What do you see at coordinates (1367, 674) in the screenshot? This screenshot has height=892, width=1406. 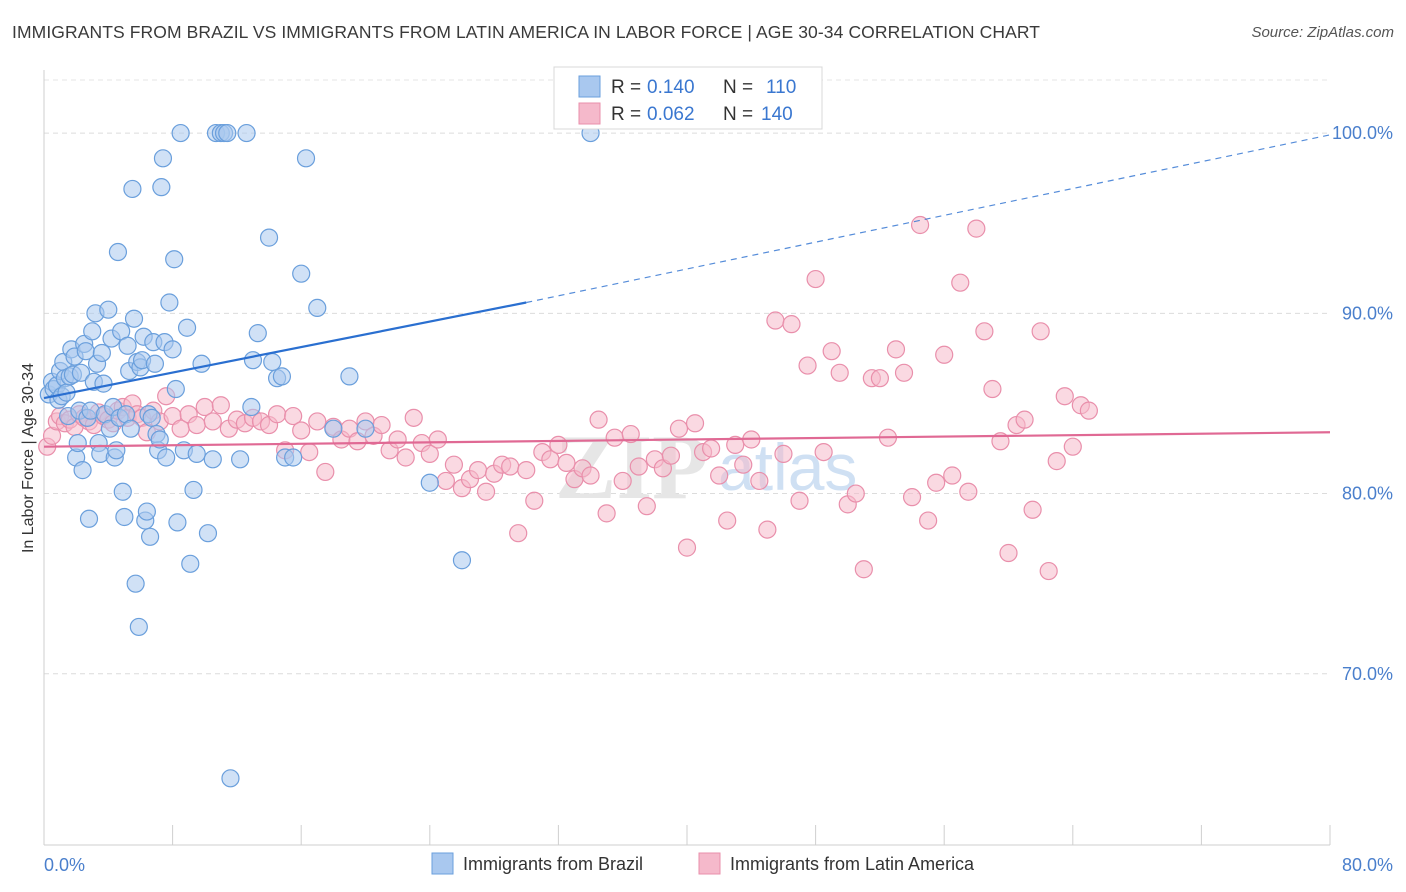 I see `y-tick-label: 70.0%` at bounding box center [1367, 674].